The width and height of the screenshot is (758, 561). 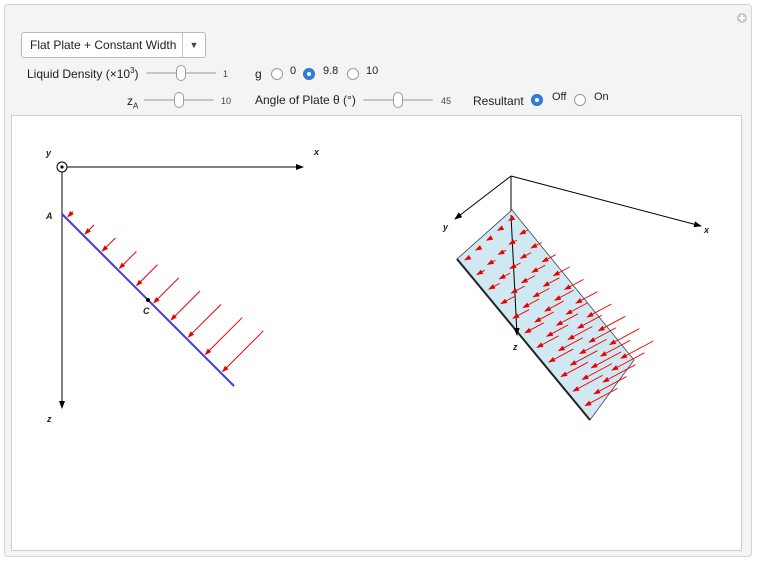 I want to click on y-axis-dot, so click(x=62, y=167).